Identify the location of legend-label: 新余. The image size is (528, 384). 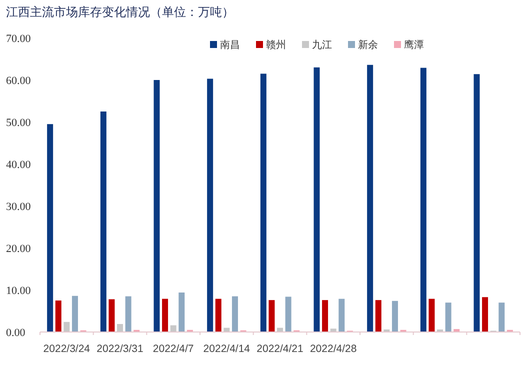
(368, 45).